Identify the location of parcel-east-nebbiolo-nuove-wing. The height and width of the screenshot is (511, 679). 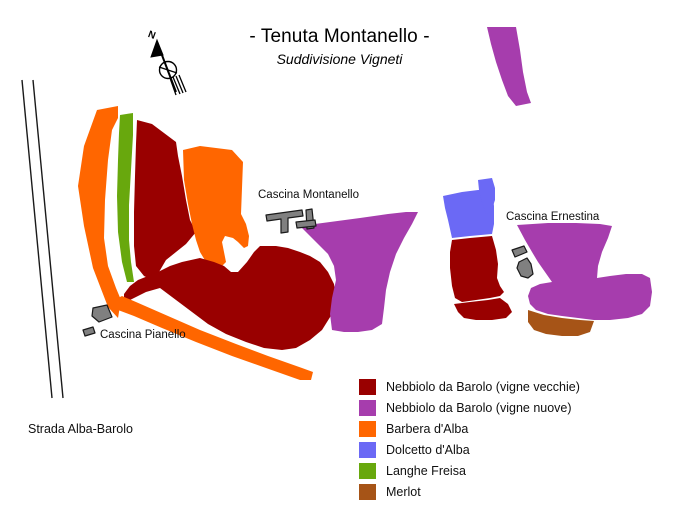
(359, 272).